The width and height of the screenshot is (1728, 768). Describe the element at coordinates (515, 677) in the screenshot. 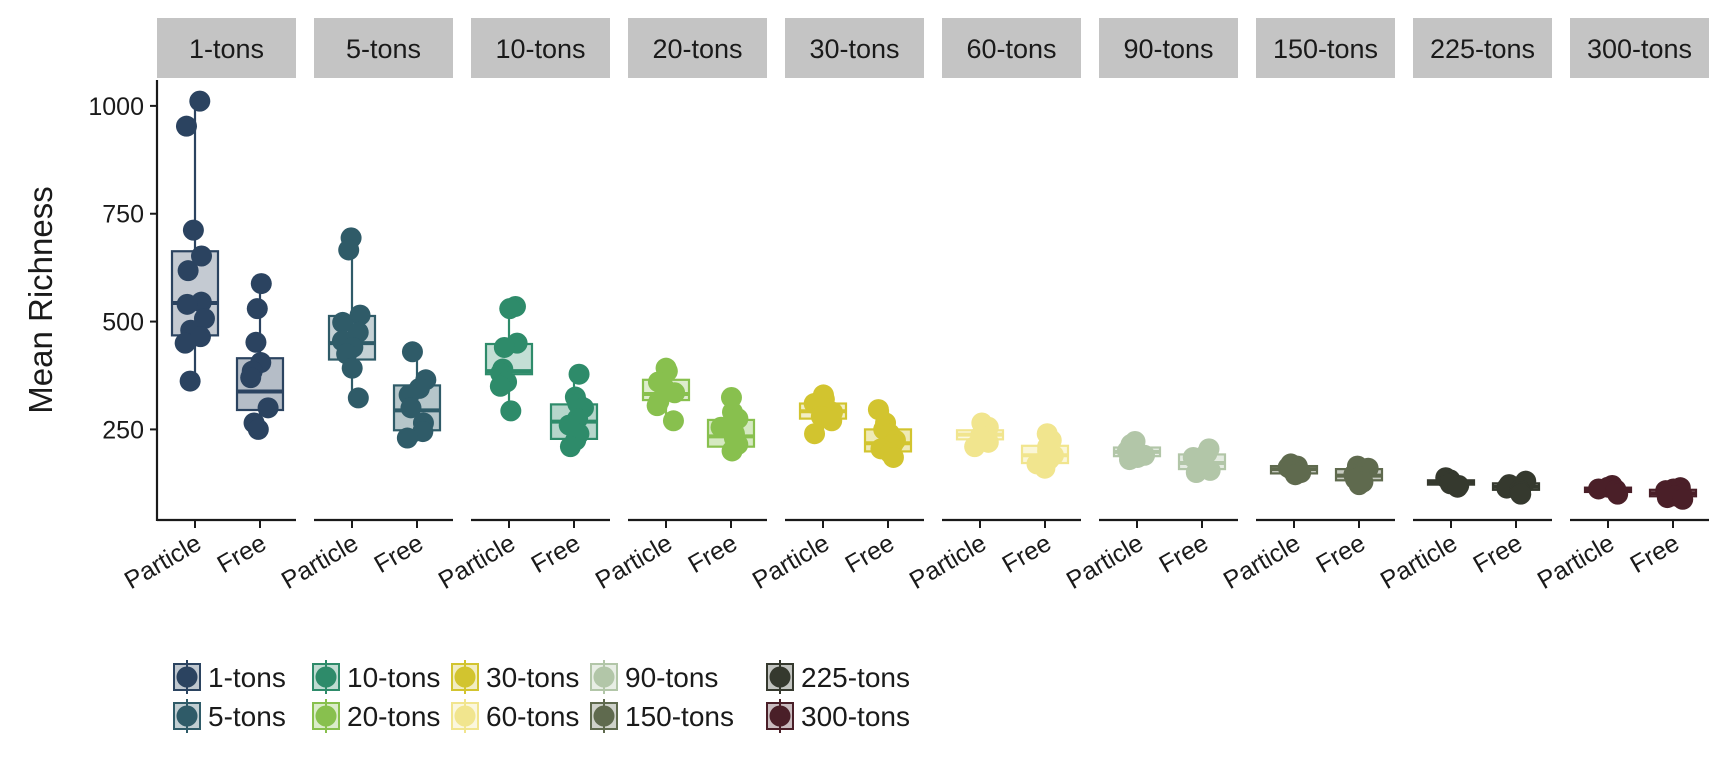

I see `legend-item: 30-tons` at that location.